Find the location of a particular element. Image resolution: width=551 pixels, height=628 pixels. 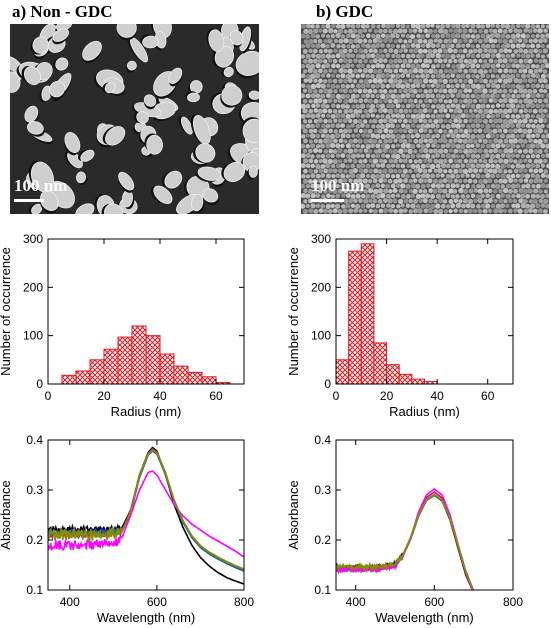

hist-non-gdc-xlabel: Radius (nm) is located at coordinates (146, 411).